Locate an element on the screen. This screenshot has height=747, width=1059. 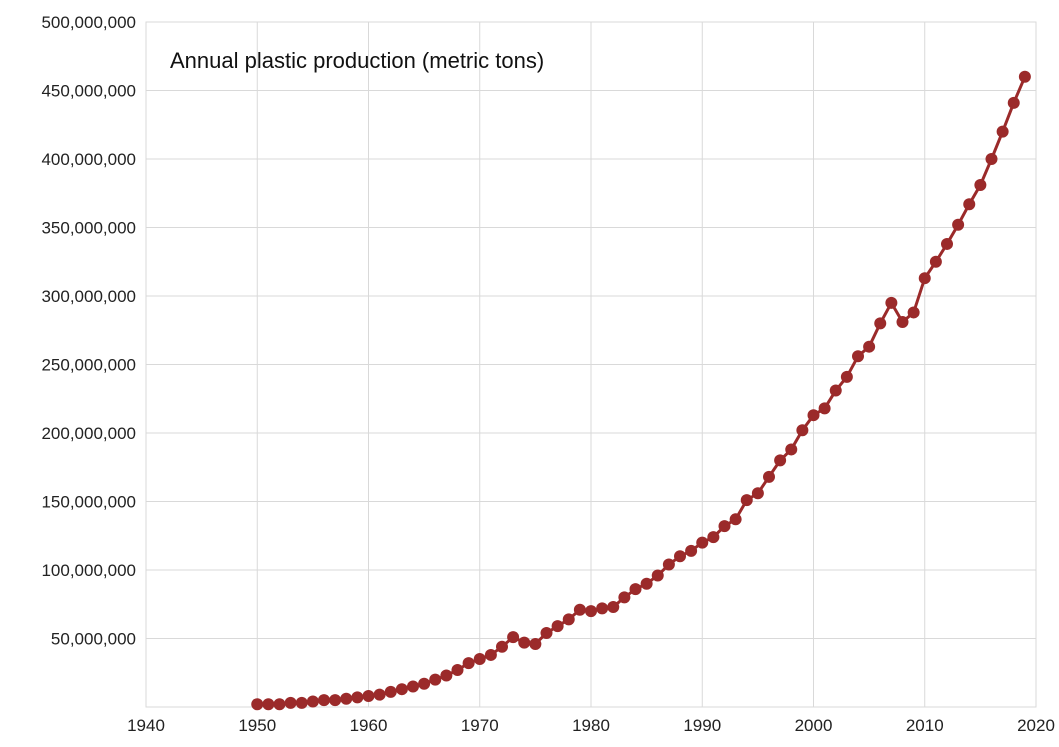
y-tick-label: 250,000,000 is located at coordinates (88, 365).